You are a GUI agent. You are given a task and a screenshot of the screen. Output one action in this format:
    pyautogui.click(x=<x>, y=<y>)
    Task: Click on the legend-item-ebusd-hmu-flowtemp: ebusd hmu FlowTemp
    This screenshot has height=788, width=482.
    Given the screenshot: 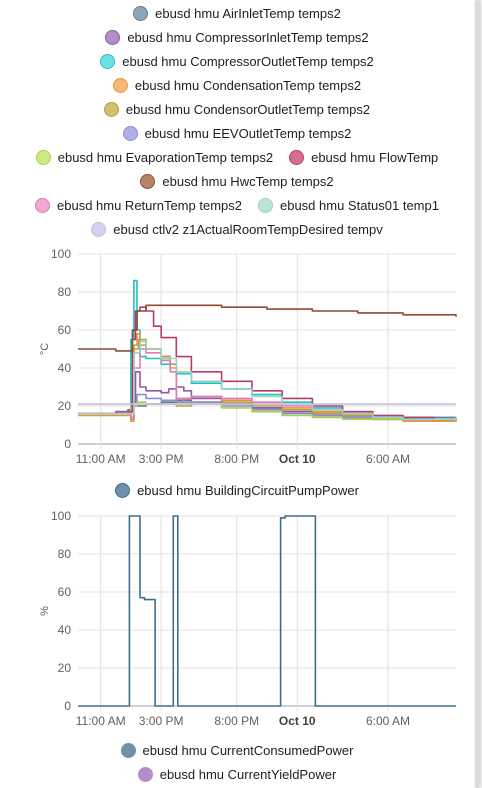 What is the action you would take?
    pyautogui.click(x=363, y=157)
    